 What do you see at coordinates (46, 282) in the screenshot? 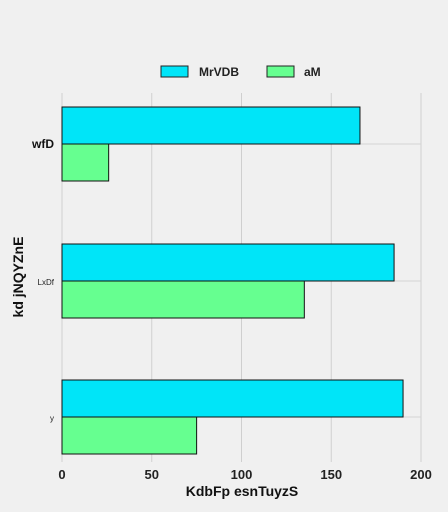
I see `y-category-label-1: LxDf` at bounding box center [46, 282].